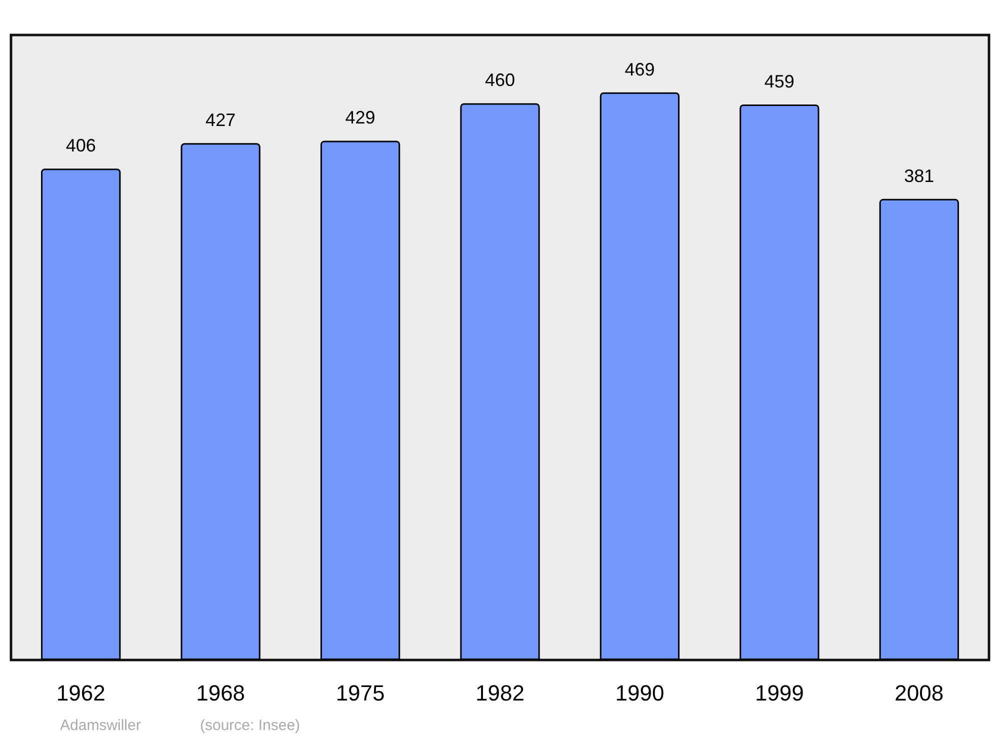  What do you see at coordinates (221, 120) in the screenshot?
I see `data-label: 427` at bounding box center [221, 120].